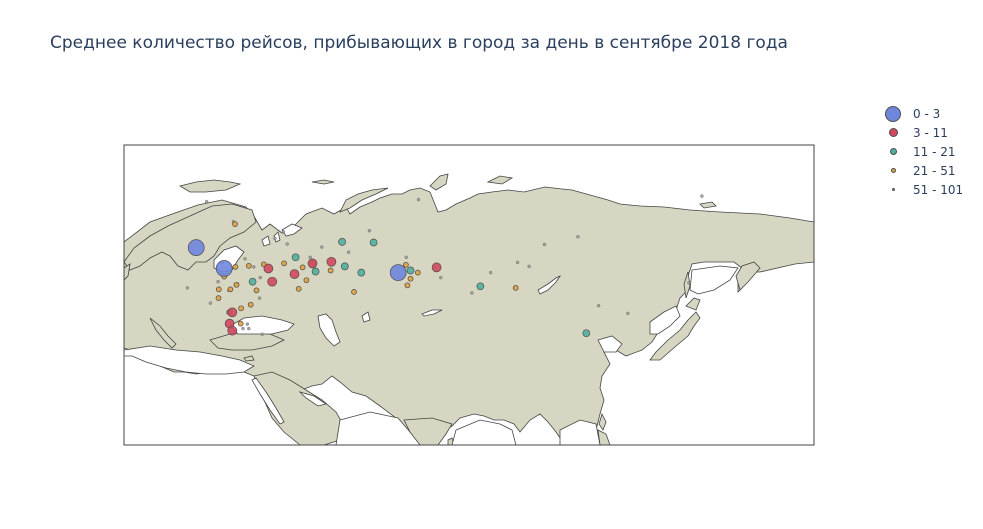 Image resolution: width=983 pixels, height=529 pixels. Describe the element at coordinates (210, 186) in the screenshot. I see `svalbard` at that location.